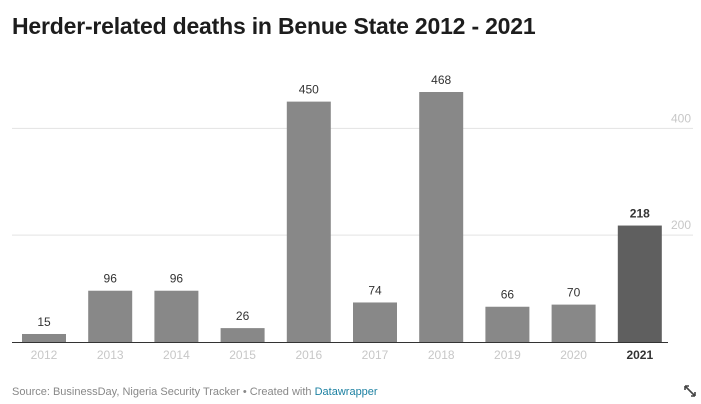 The width and height of the screenshot is (701, 404). What do you see at coordinates (309, 90) in the screenshot?
I see `data-label: 450` at bounding box center [309, 90].